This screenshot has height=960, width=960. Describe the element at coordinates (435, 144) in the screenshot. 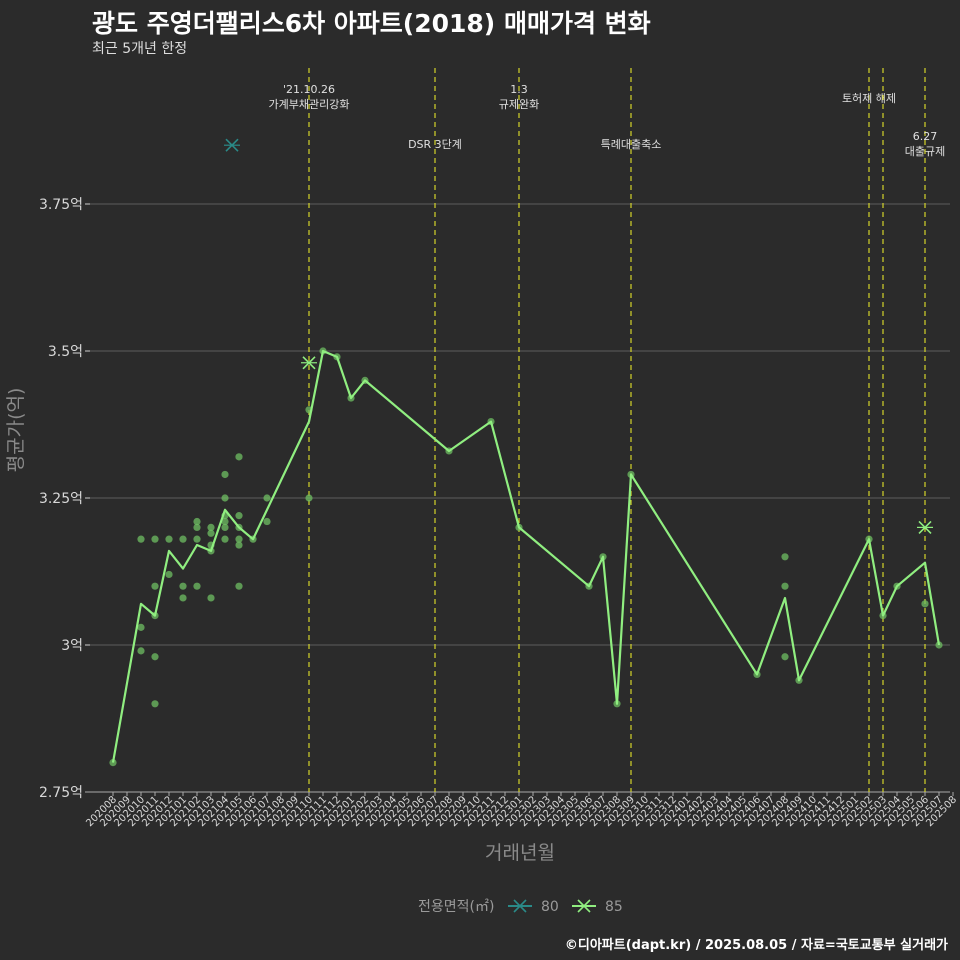

I see `event-label: DSR 3단계` at that location.